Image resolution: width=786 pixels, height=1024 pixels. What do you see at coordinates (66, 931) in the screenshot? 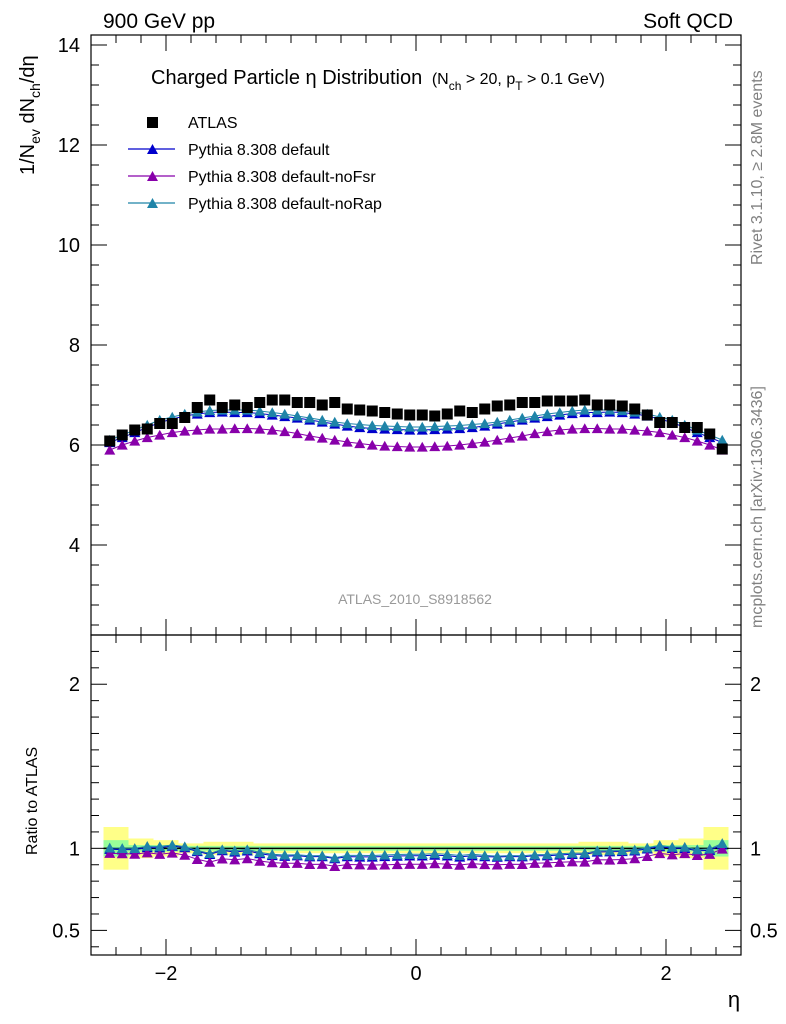
I see `ratio-y-tick-label: 0.5` at bounding box center [66, 931].